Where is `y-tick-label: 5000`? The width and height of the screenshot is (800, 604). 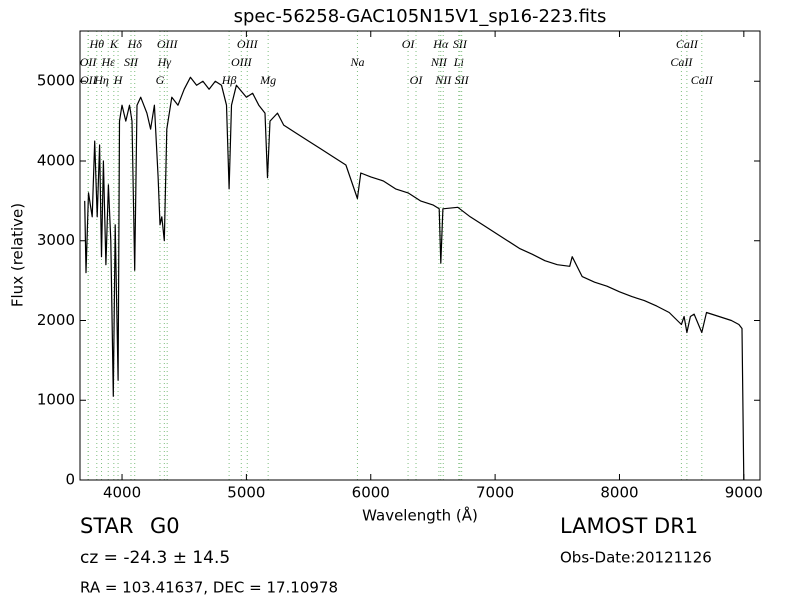
y-tick-label: 5000 is located at coordinates (56, 81).